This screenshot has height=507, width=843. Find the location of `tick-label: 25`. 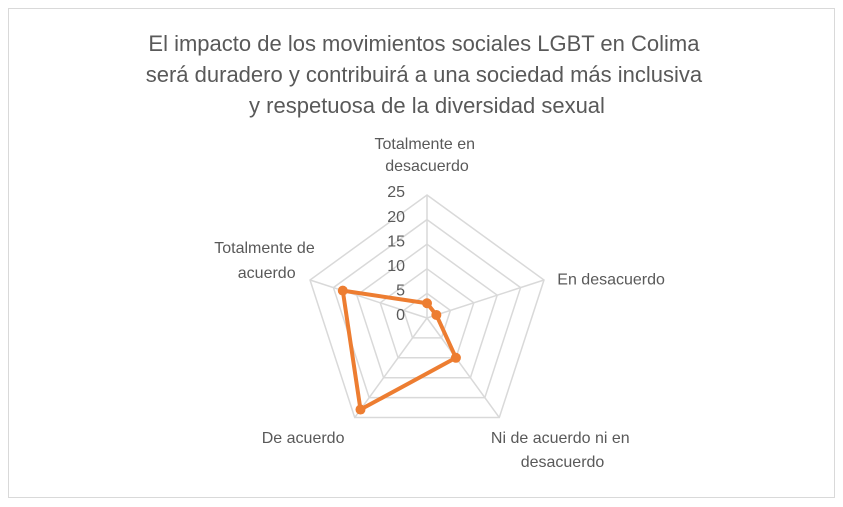

tick-label: 25 is located at coordinates (396, 192).